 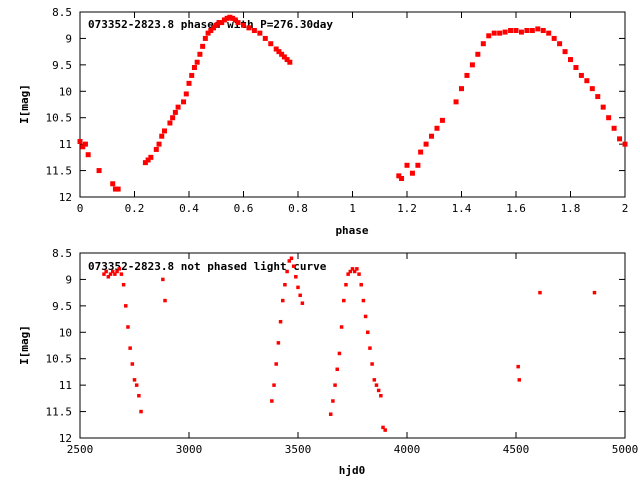 What do you see at coordinates (59, 359) in the screenshot?
I see `unphased-y-tick-label: 10.5` at bounding box center [59, 359].